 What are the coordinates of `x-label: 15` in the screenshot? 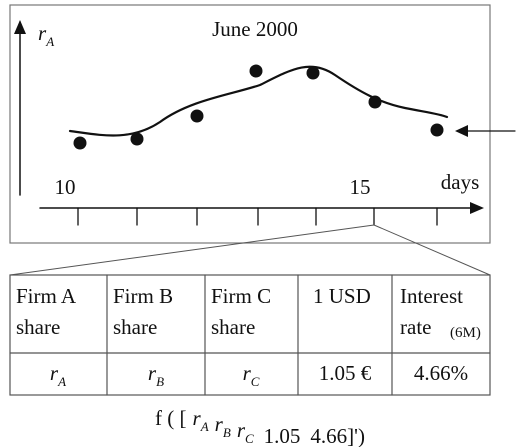 It's located at (360, 187).